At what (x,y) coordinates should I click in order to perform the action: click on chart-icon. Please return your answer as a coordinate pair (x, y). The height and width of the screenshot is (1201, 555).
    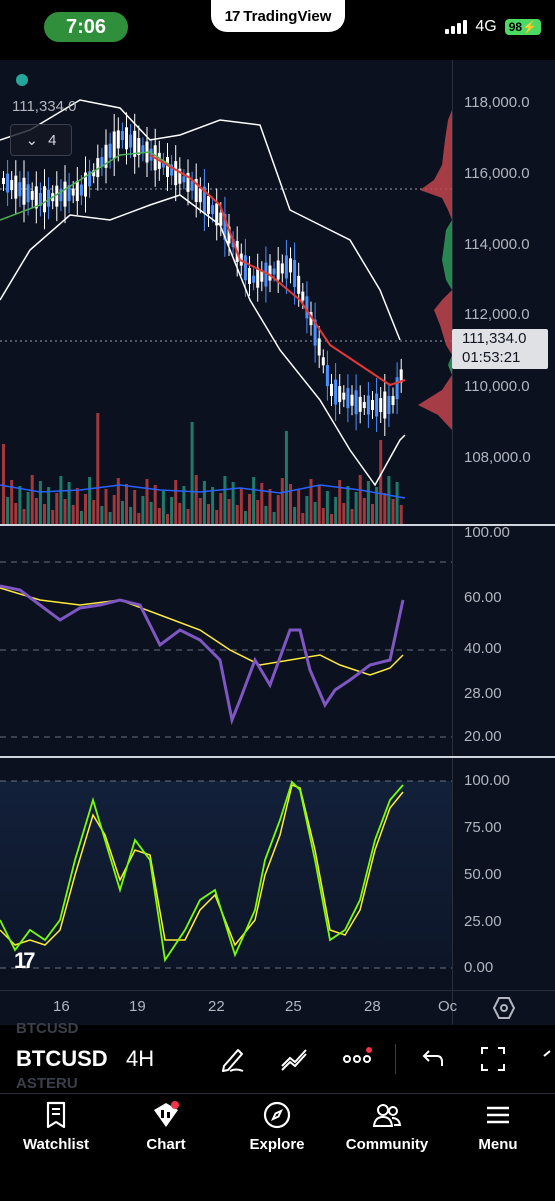
    Looking at the image, I should click on (166, 1114).